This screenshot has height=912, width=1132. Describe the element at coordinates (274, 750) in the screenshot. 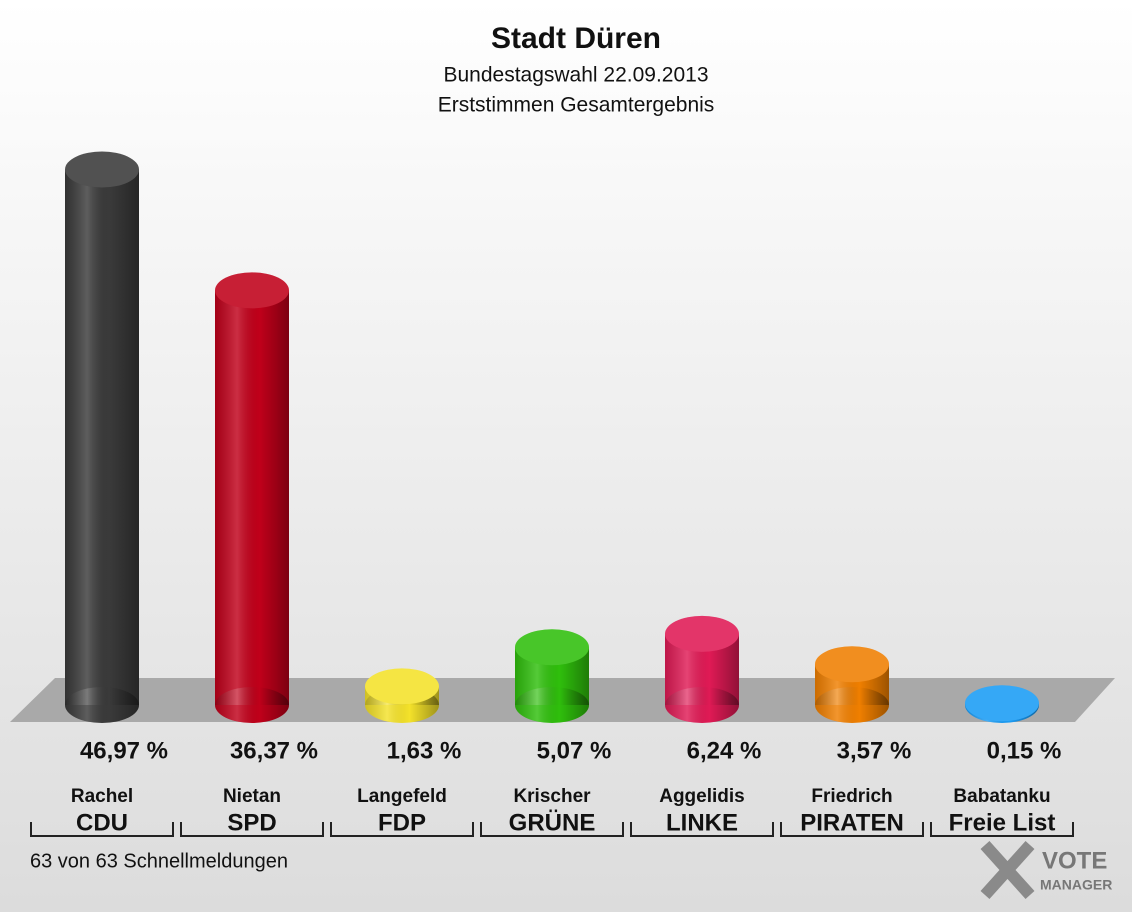

I see `value-label: 36,37 %` at that location.